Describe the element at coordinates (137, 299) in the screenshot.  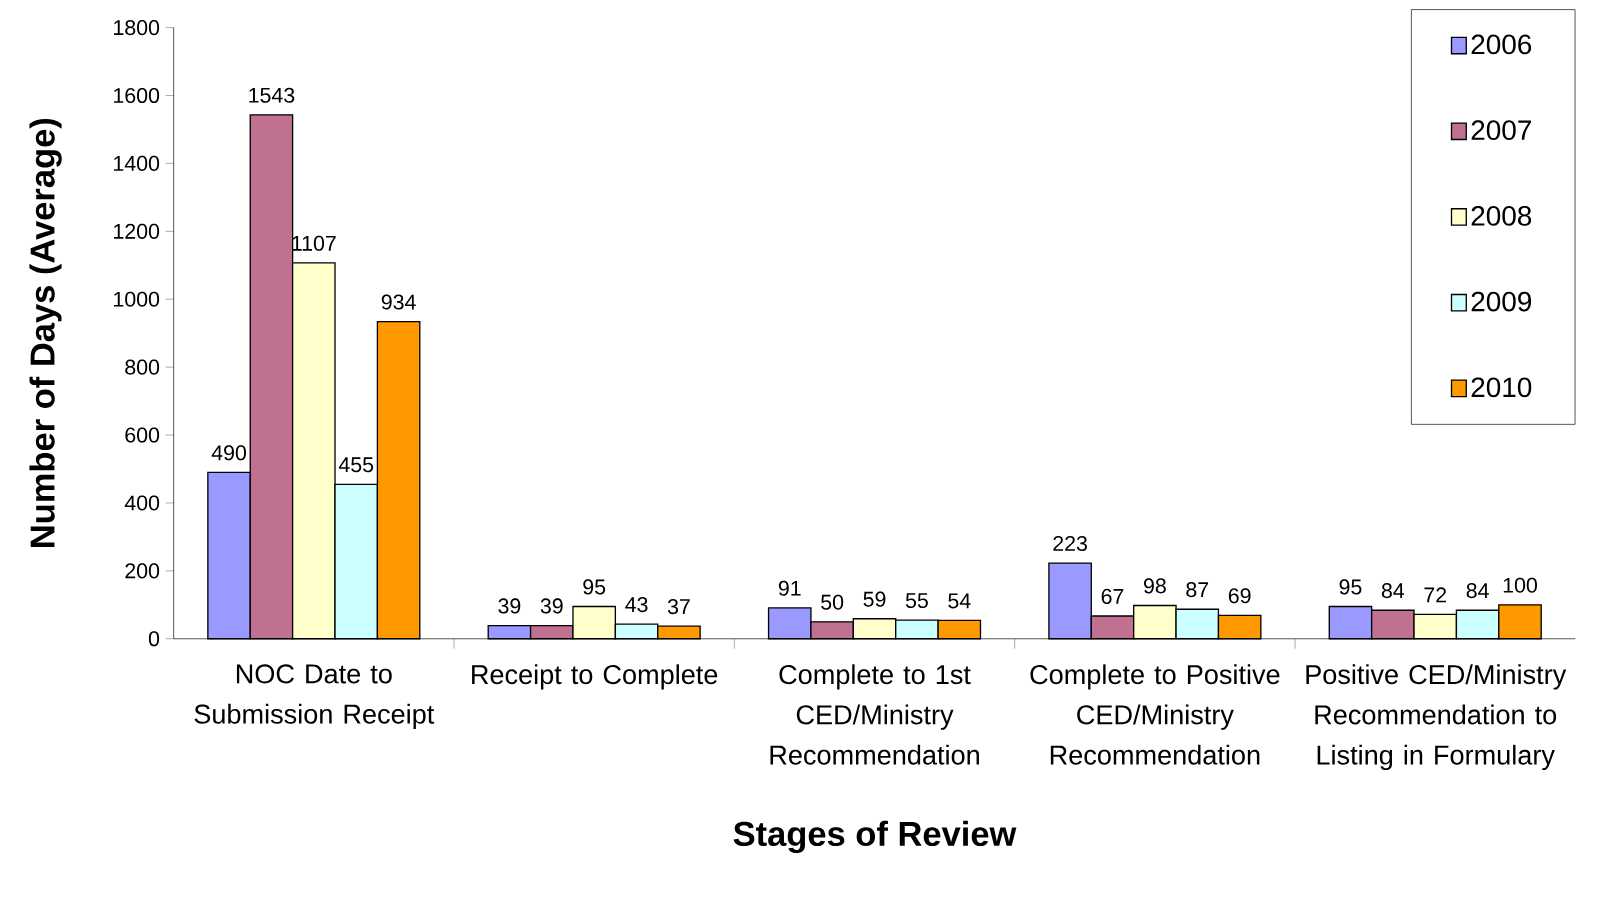
I see `y-tick-label: 1000` at that location.